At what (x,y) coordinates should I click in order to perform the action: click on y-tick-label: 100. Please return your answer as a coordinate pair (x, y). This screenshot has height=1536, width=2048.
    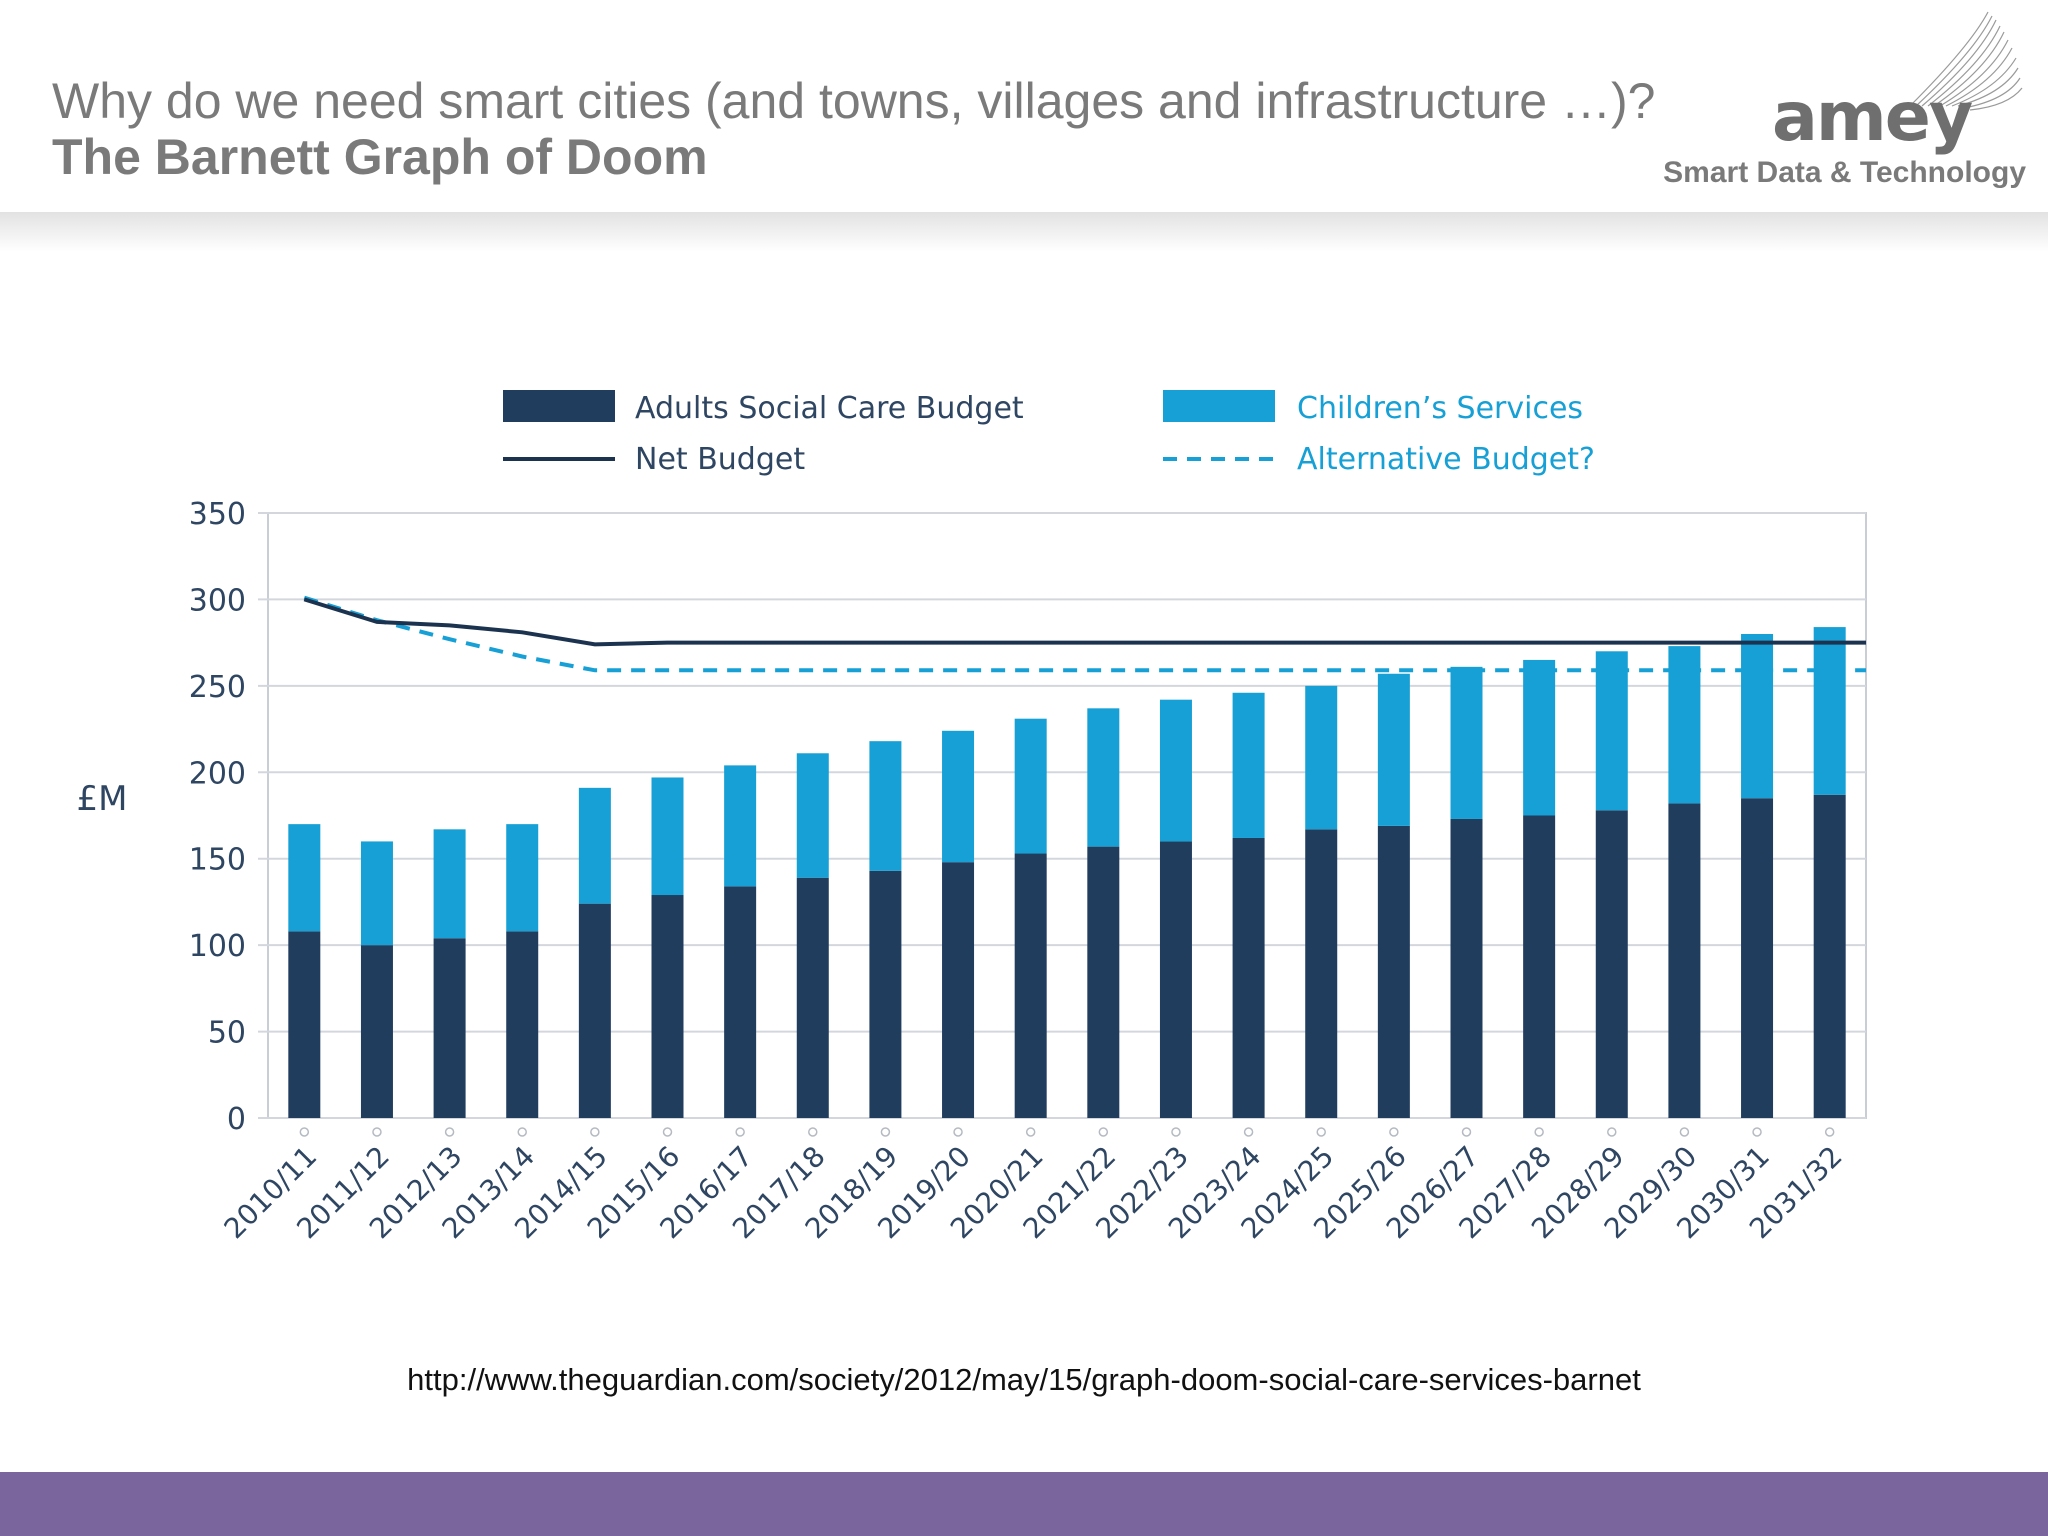
    Looking at the image, I should click on (217, 946).